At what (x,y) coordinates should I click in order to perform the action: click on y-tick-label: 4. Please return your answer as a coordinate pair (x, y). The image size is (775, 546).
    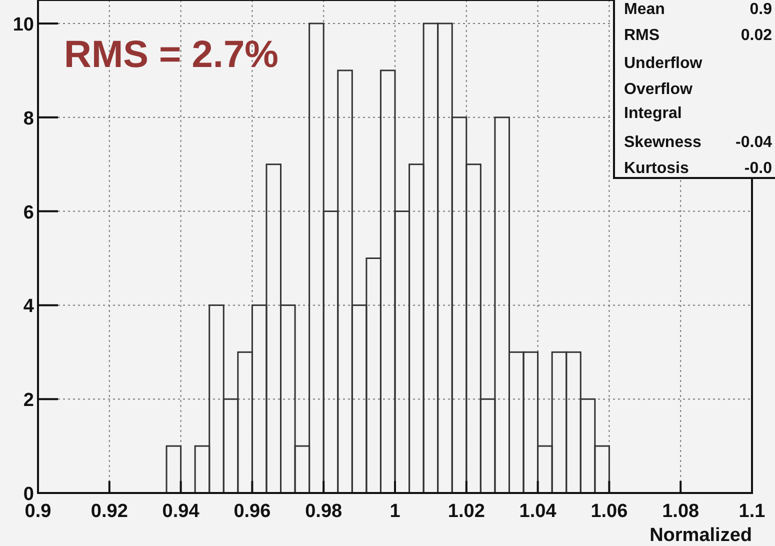
    Looking at the image, I should click on (28, 307).